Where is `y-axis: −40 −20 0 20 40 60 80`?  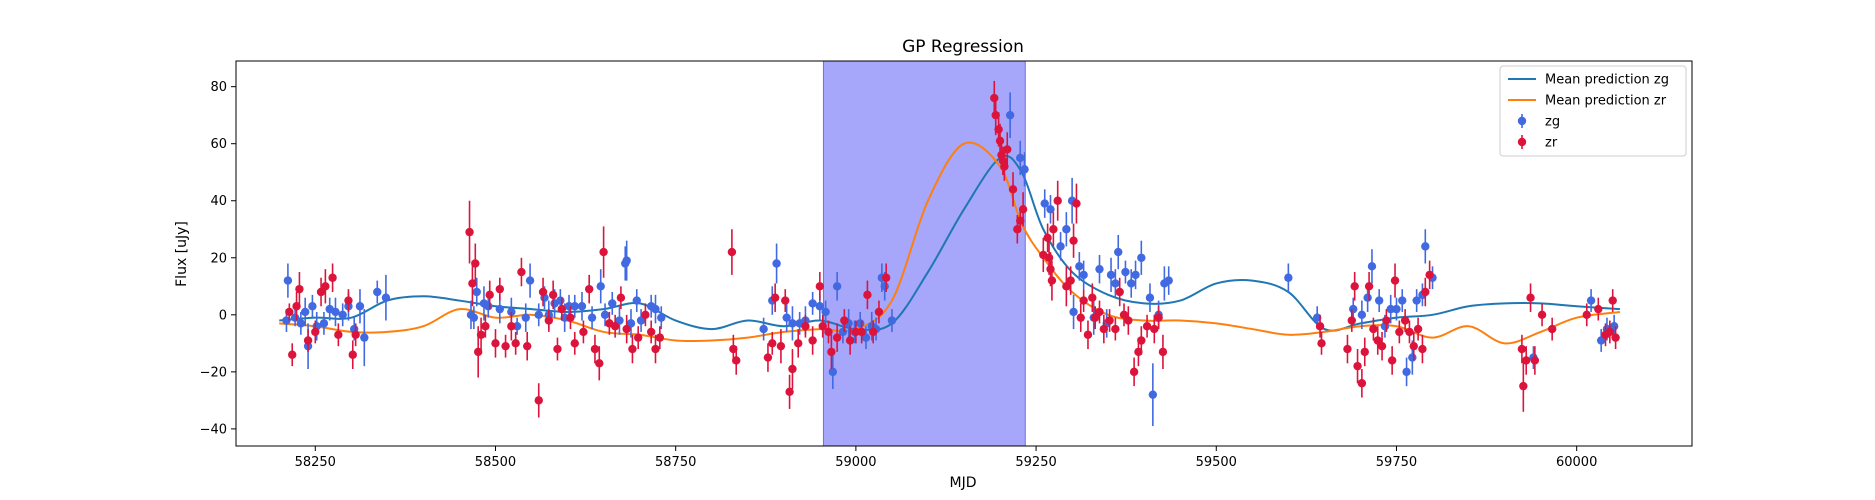
y-axis: −40 −20 0 20 40 60 80 is located at coordinates (218, 258).